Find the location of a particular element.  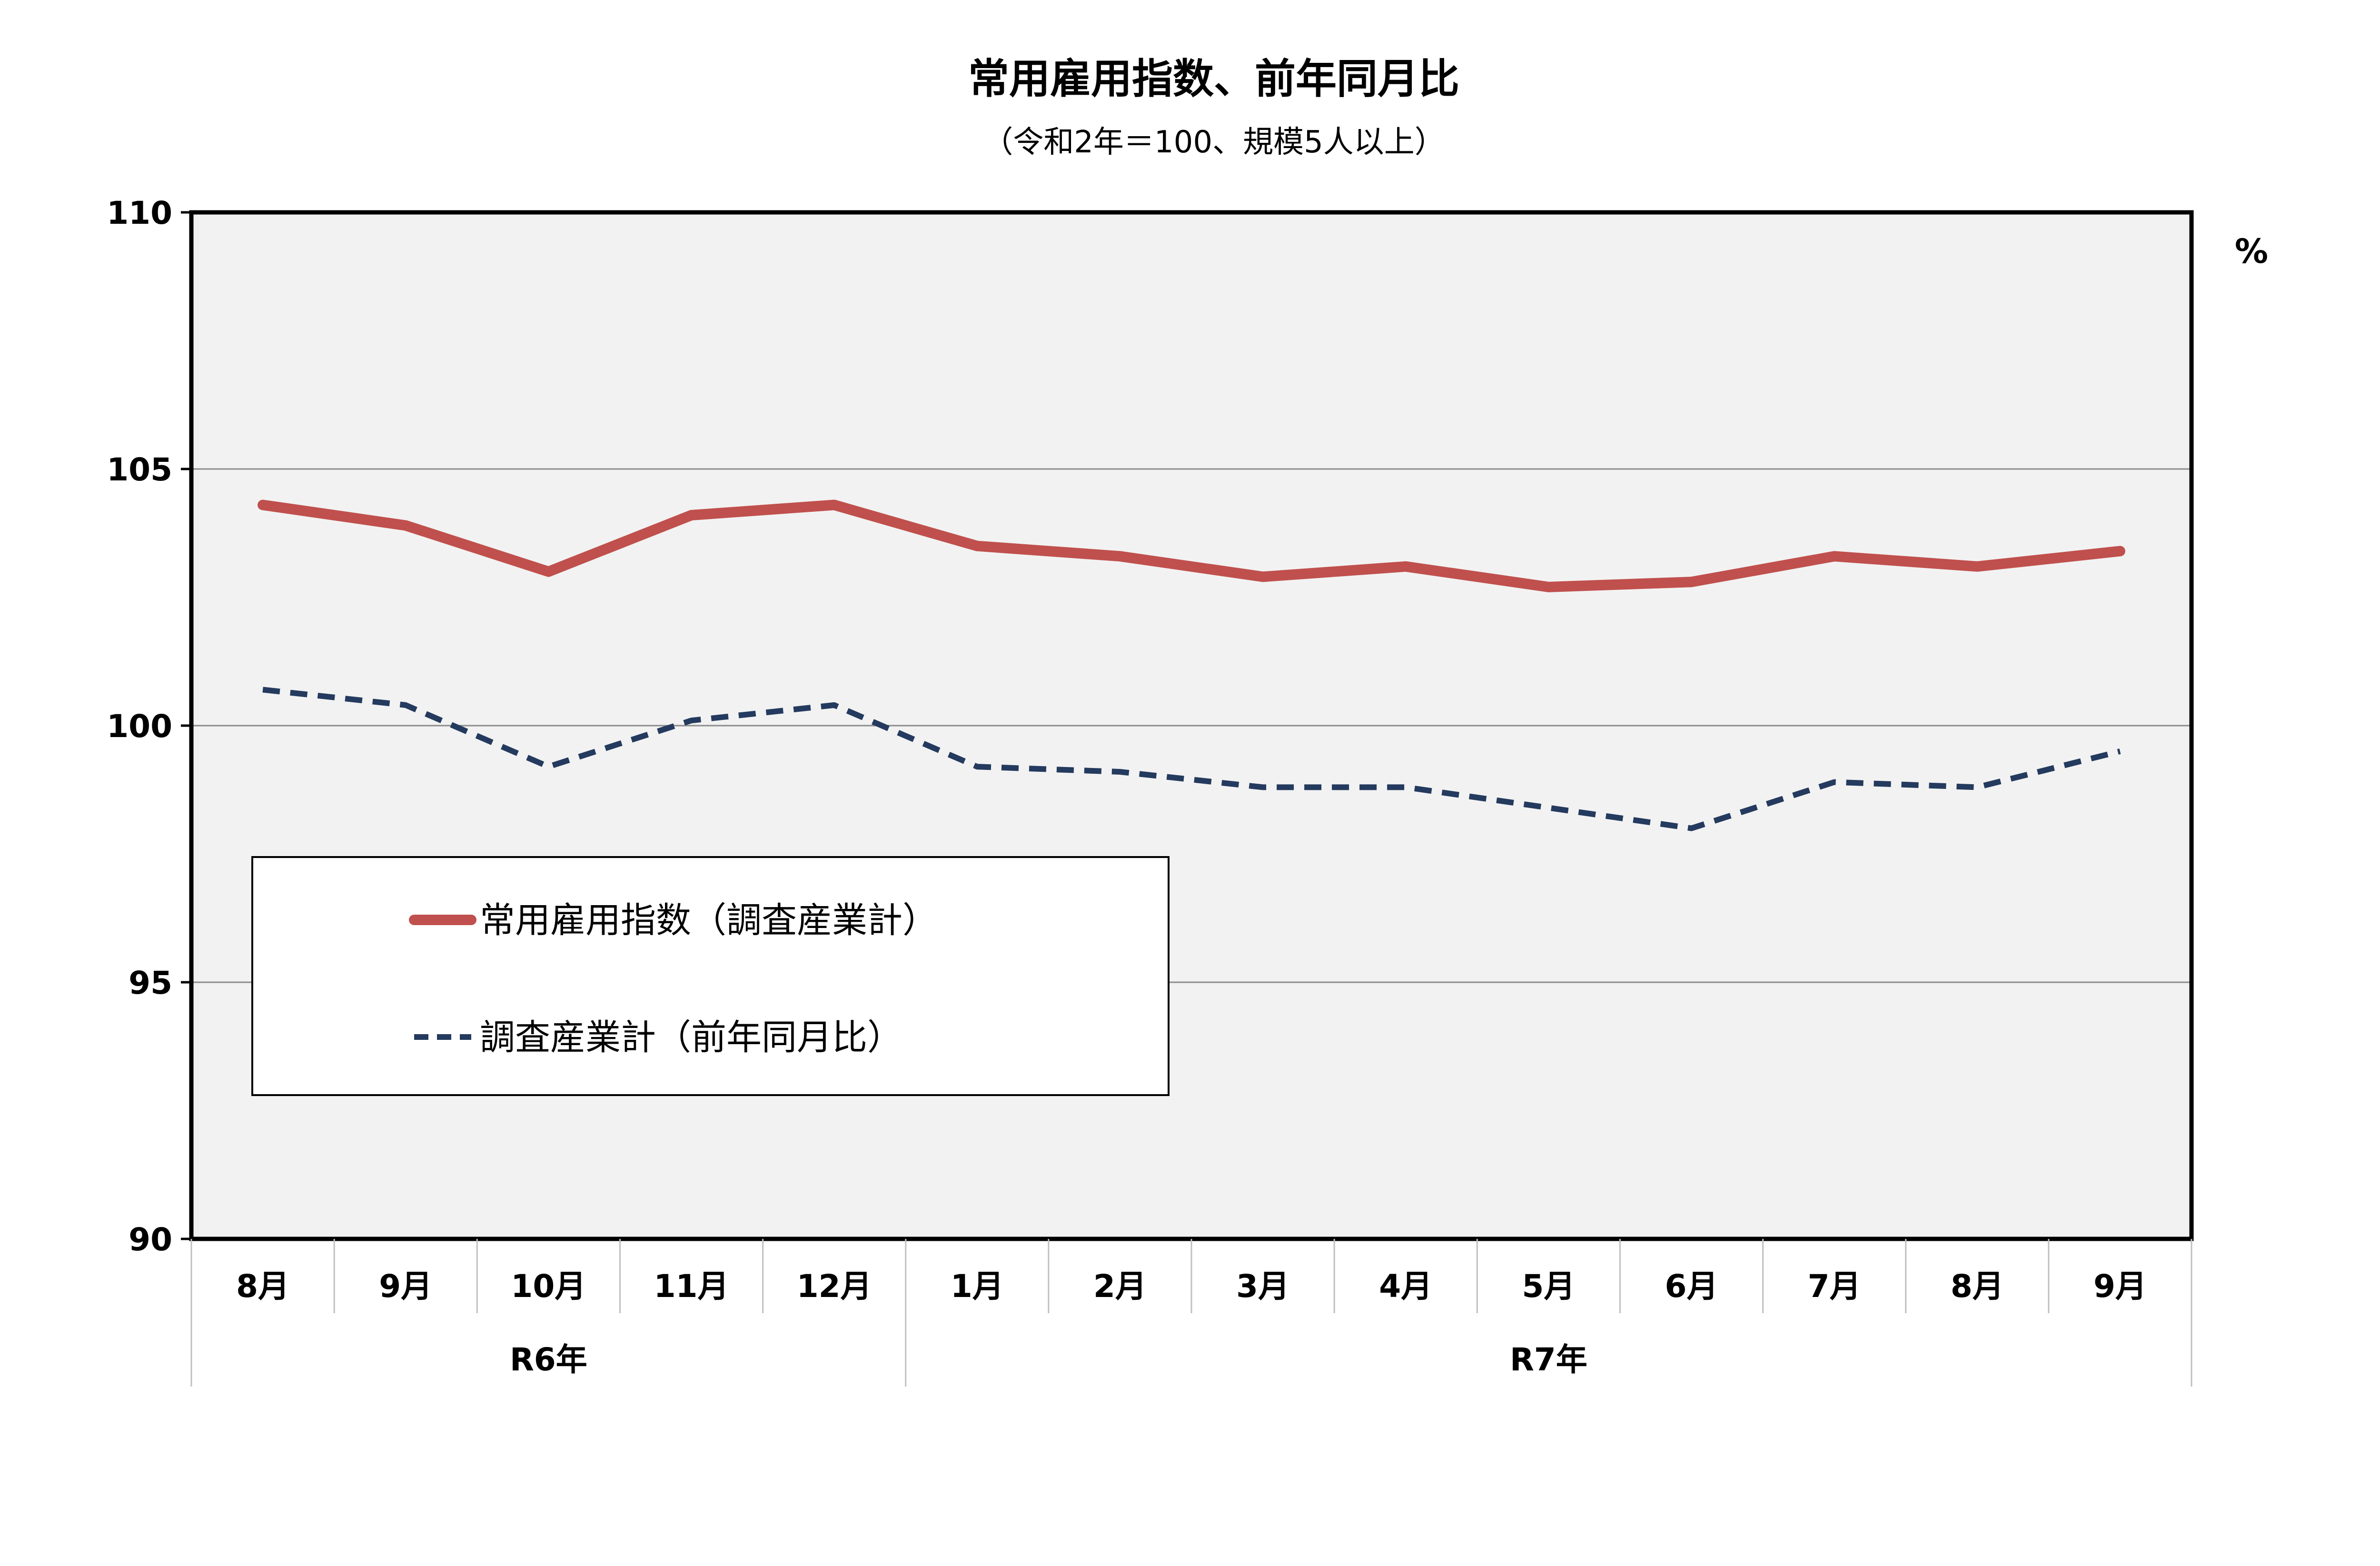

x-tick-label: 2月 is located at coordinates (1120, 1286).